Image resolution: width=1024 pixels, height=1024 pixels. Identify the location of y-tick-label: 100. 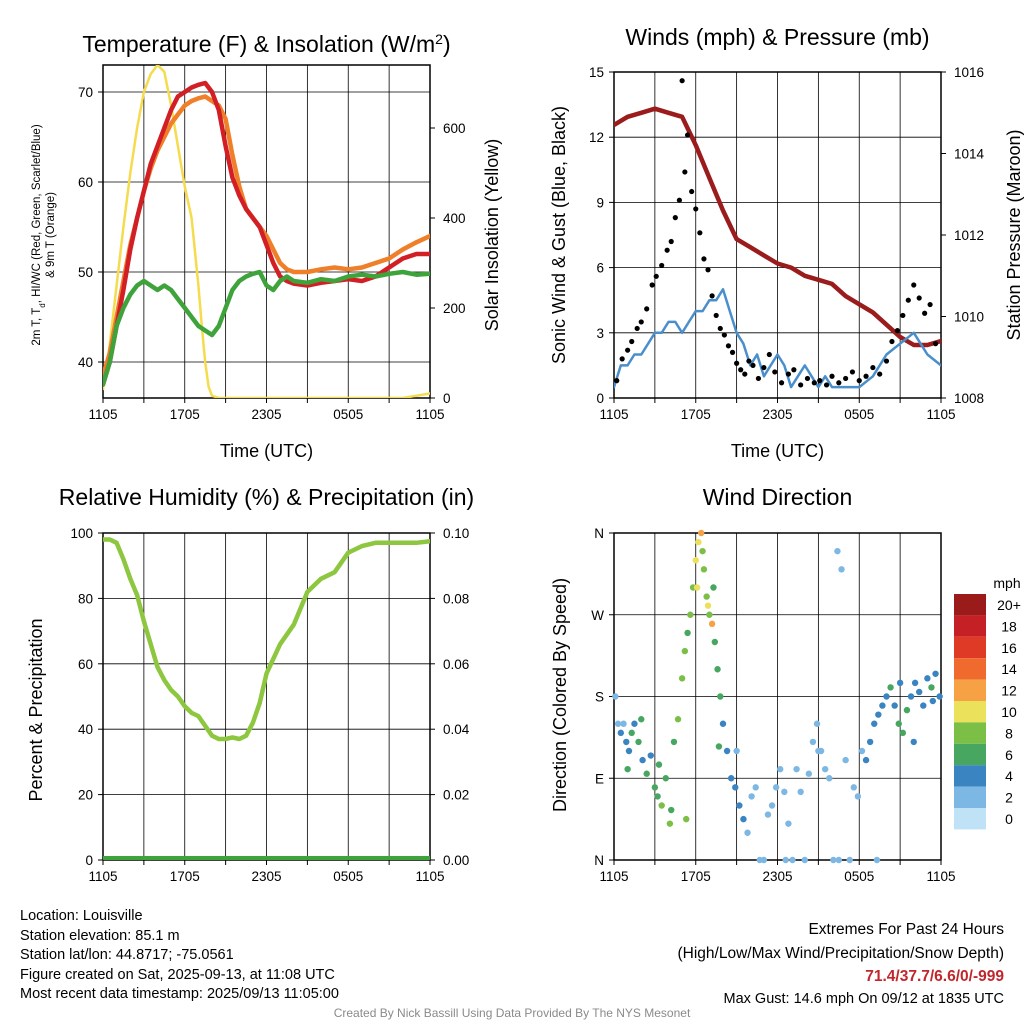
(81, 533).